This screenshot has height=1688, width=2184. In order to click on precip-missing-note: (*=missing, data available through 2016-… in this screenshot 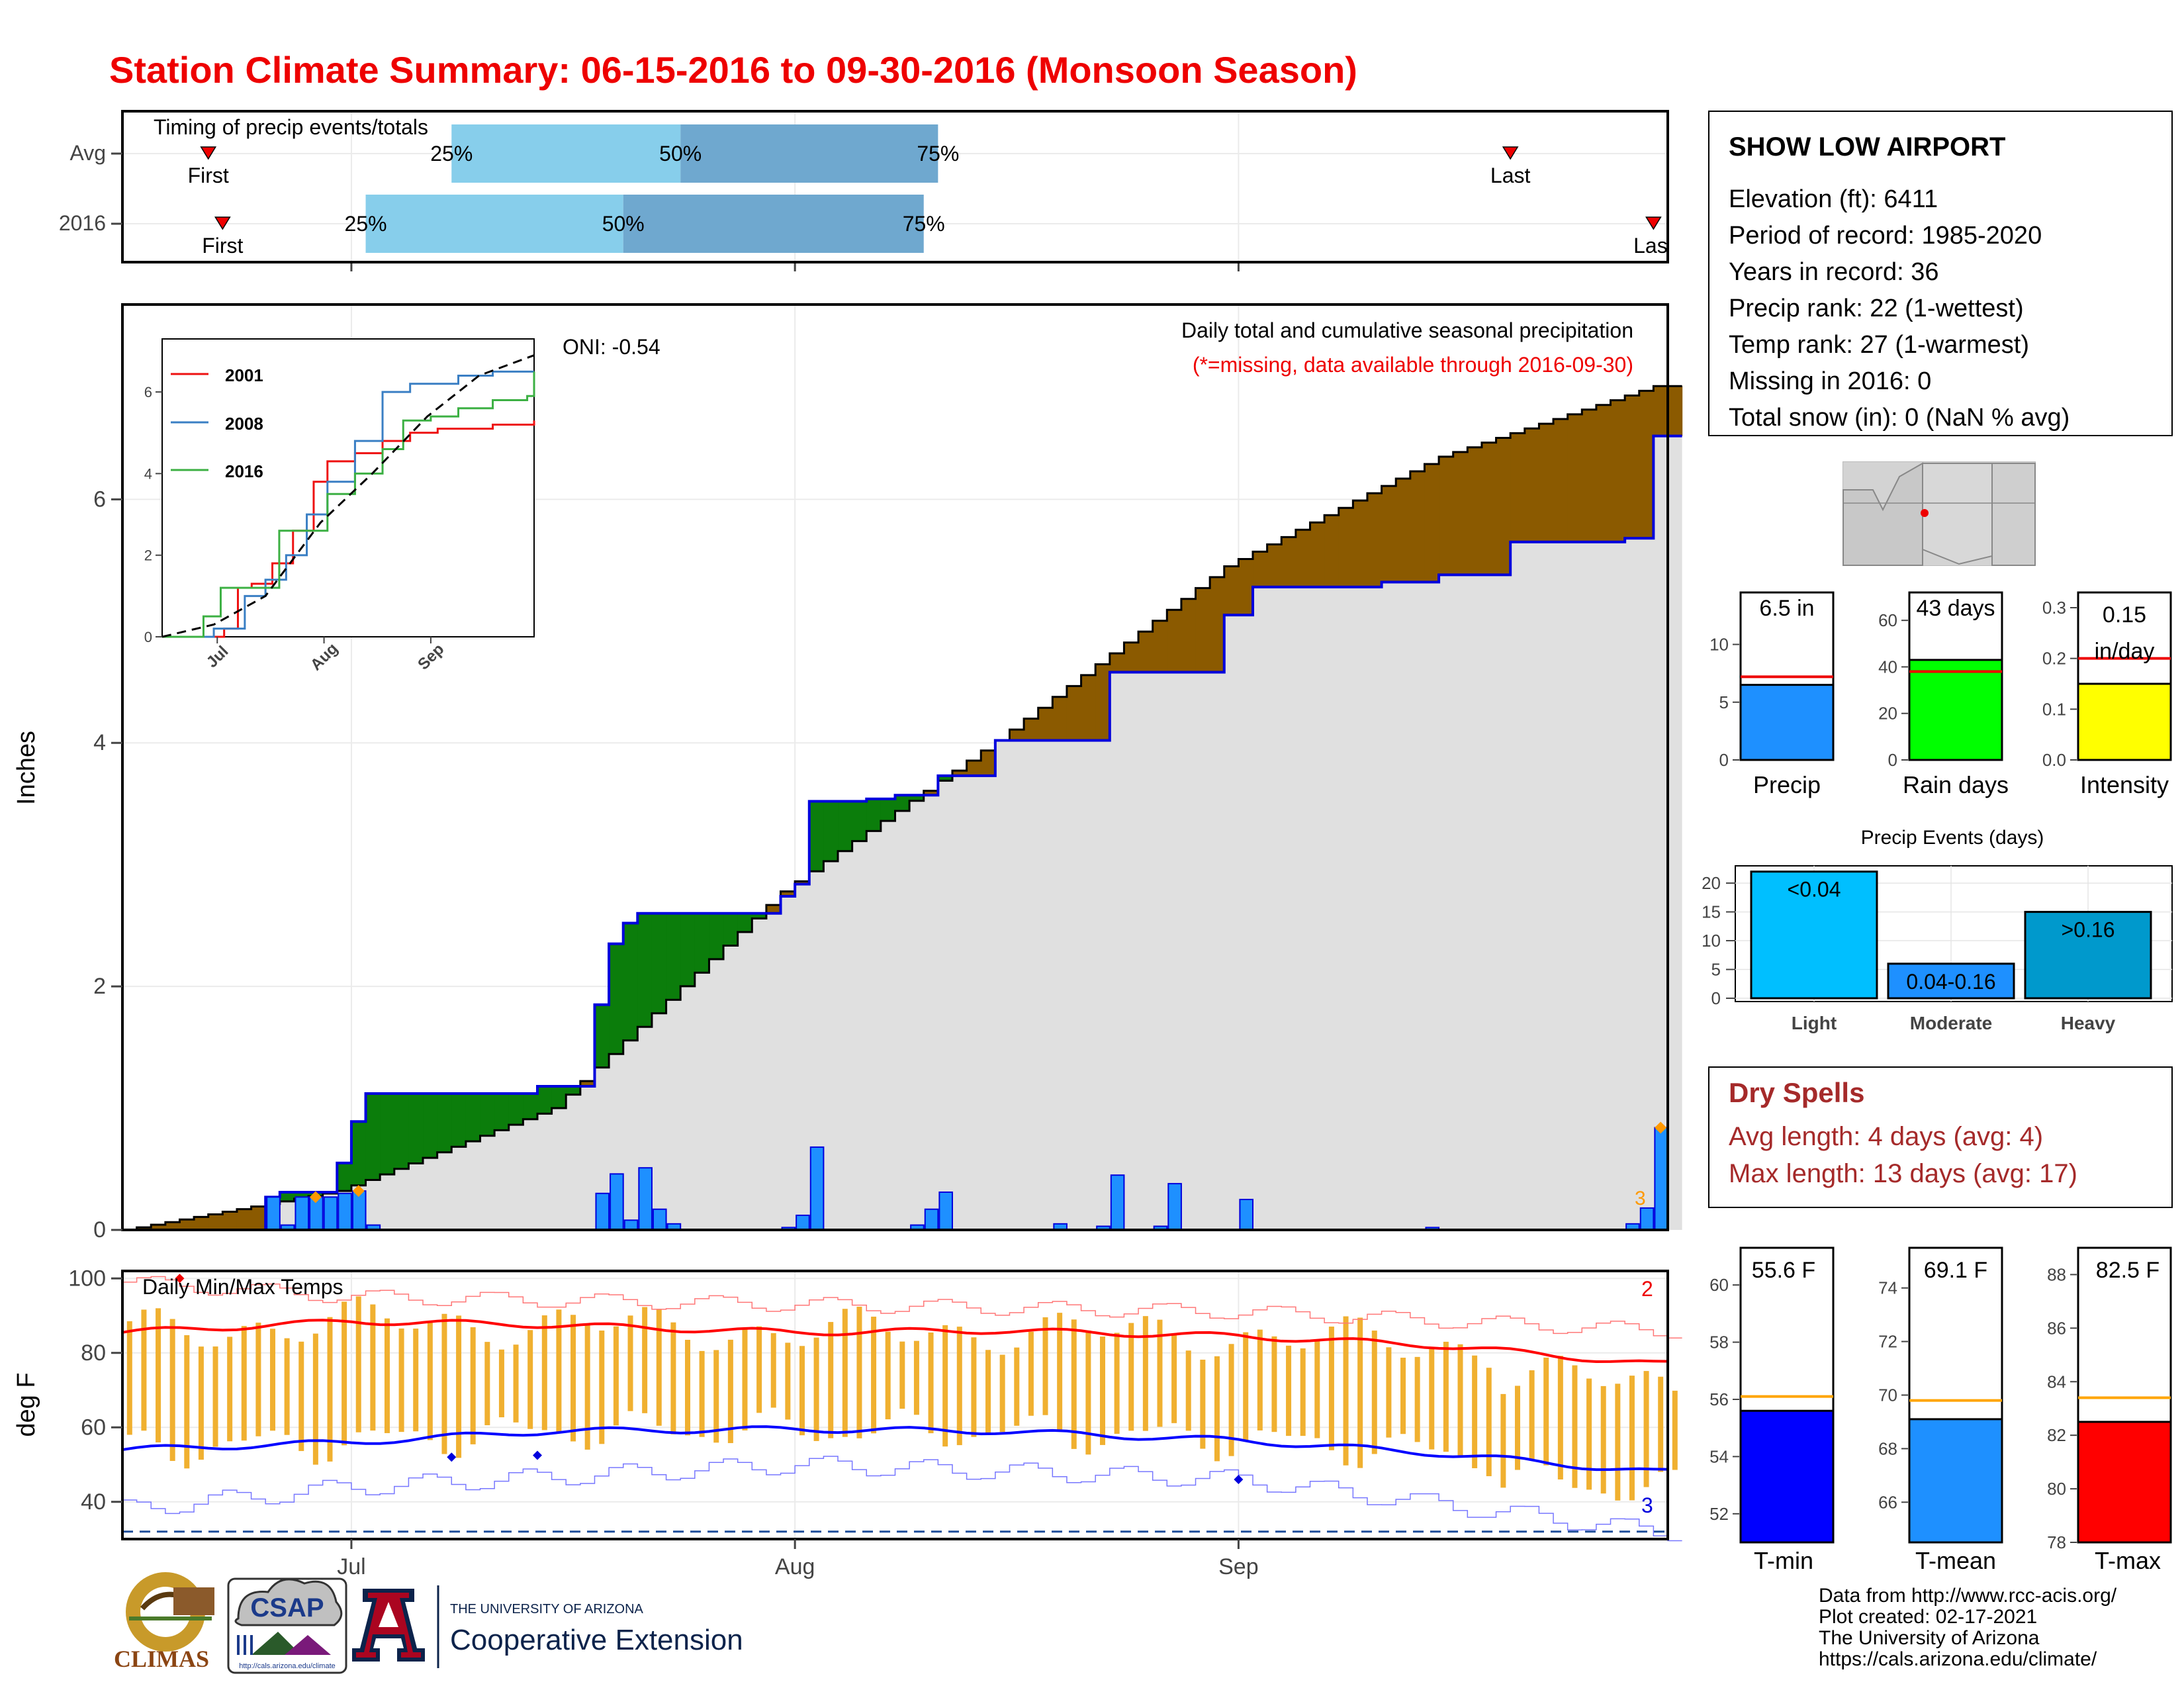, I will do `click(1413, 365)`.